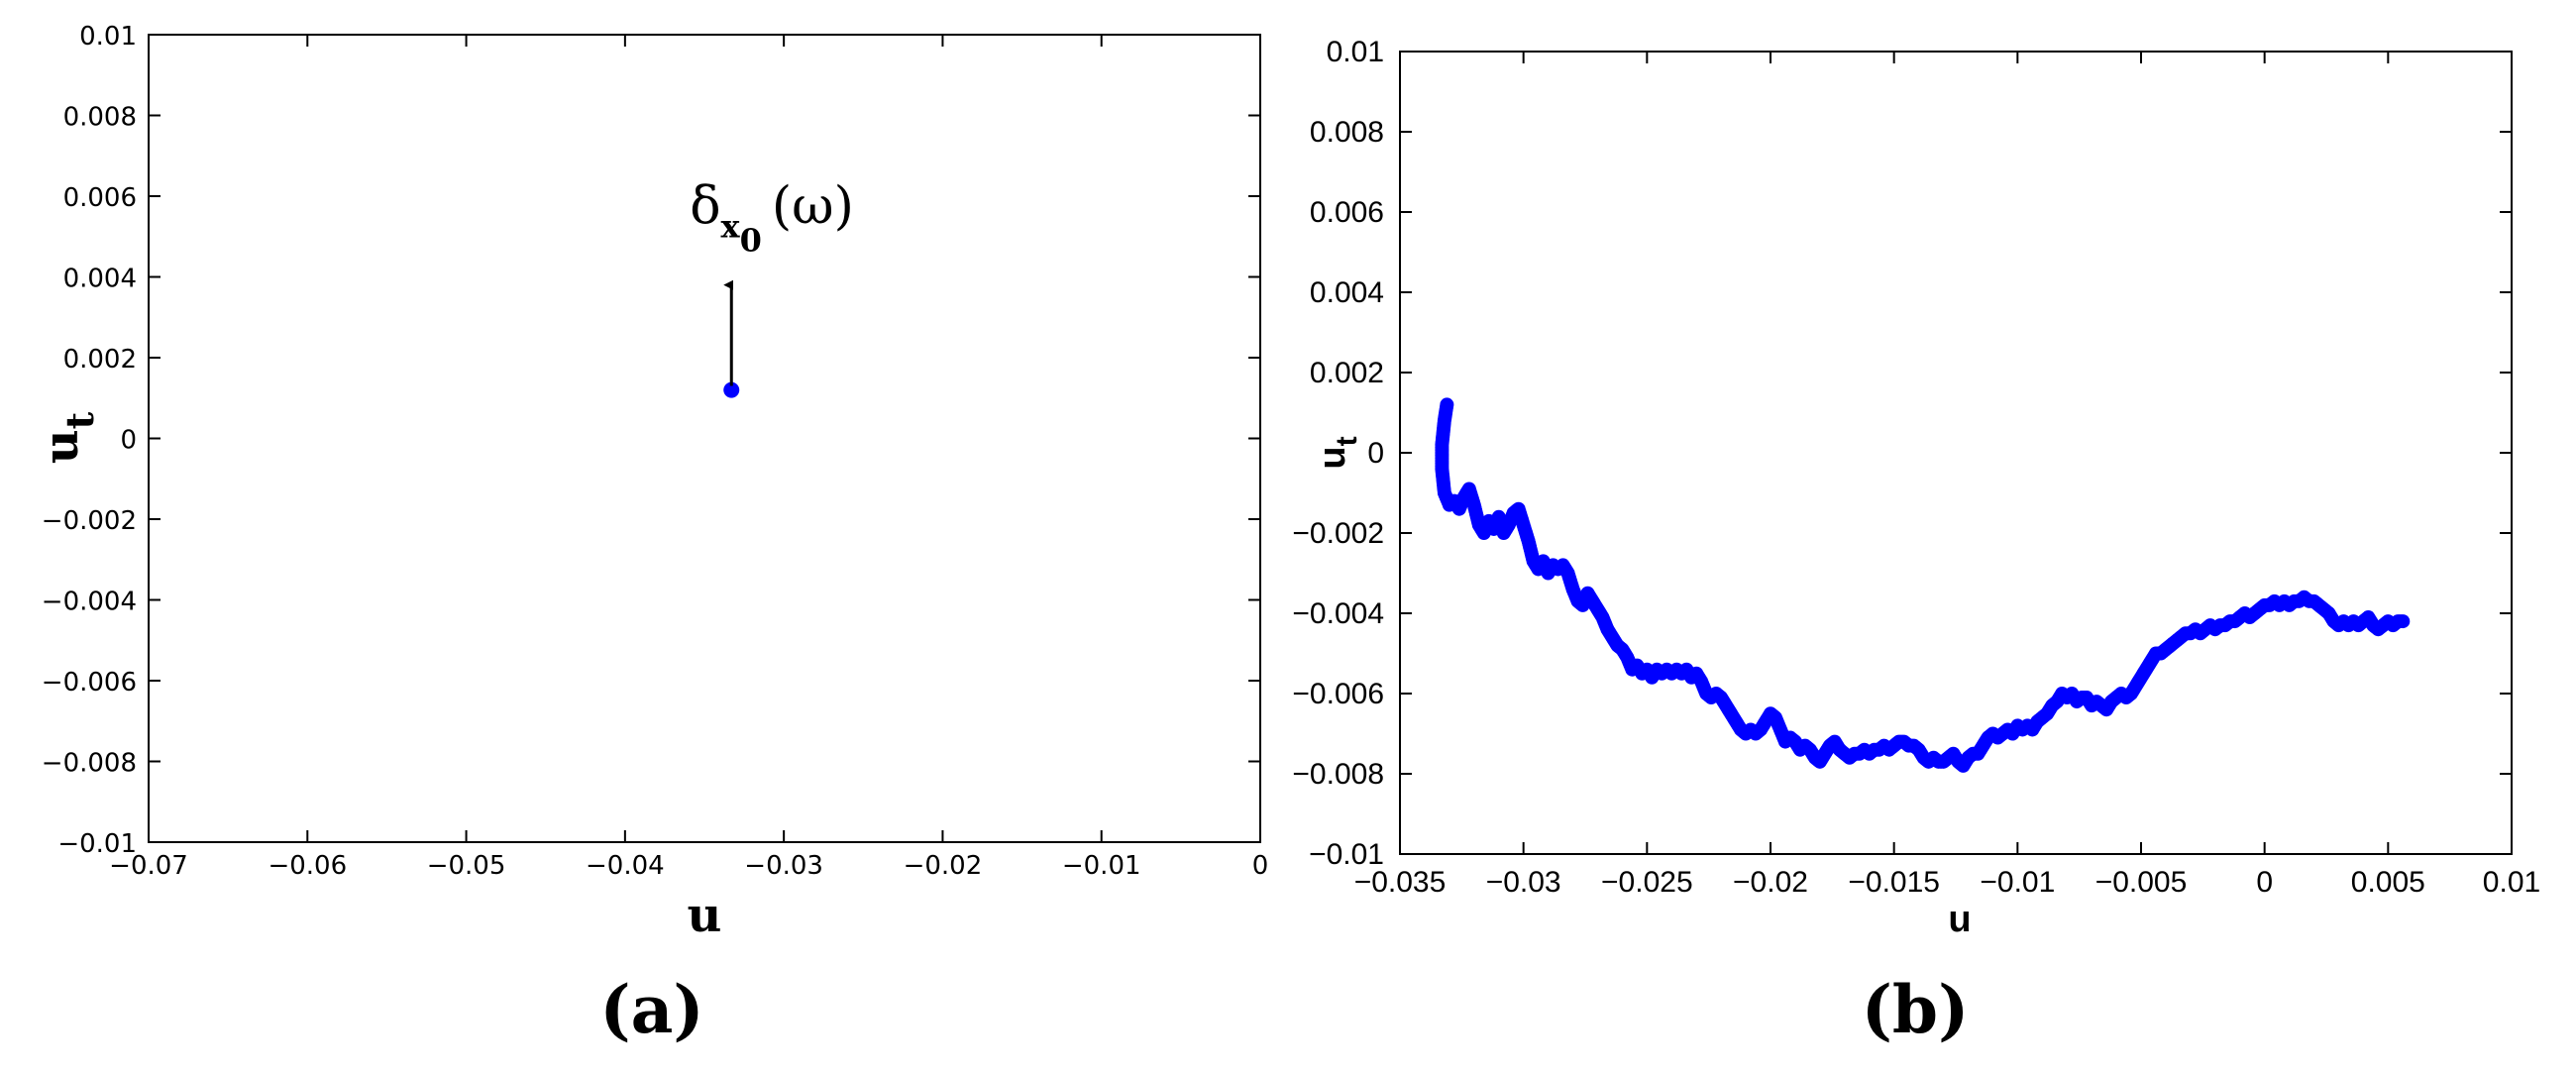 Image resolution: width=2576 pixels, height=1074 pixels. Describe the element at coordinates (2512, 882) in the screenshot. I see `x-tick-label: 0.01` at that location.